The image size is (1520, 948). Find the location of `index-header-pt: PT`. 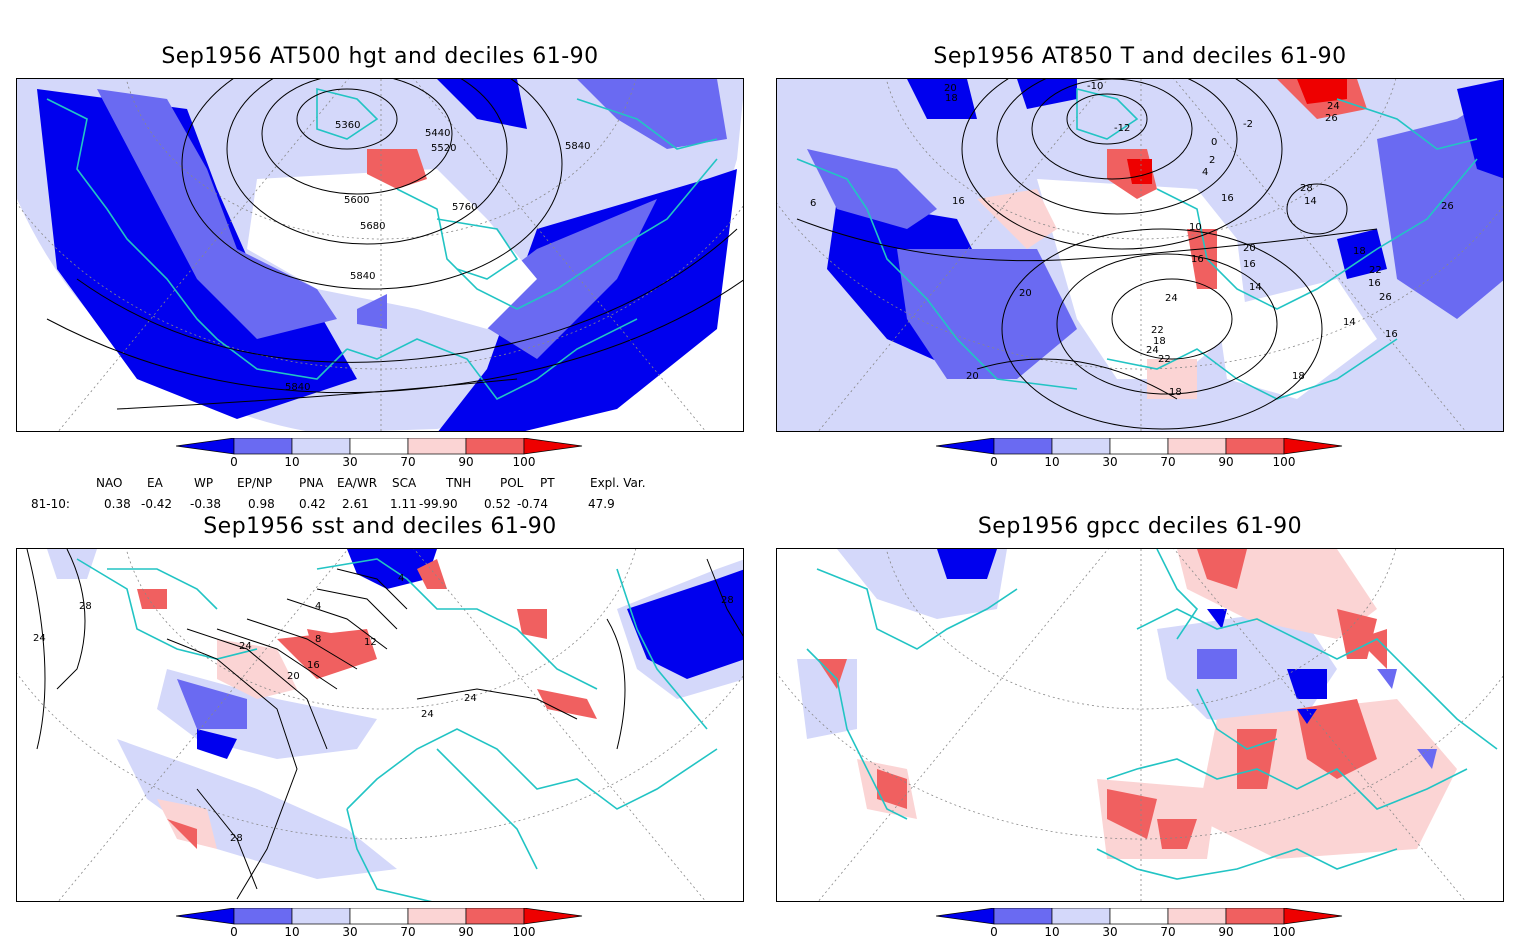

index-header-pt: PT is located at coordinates (547, 483).